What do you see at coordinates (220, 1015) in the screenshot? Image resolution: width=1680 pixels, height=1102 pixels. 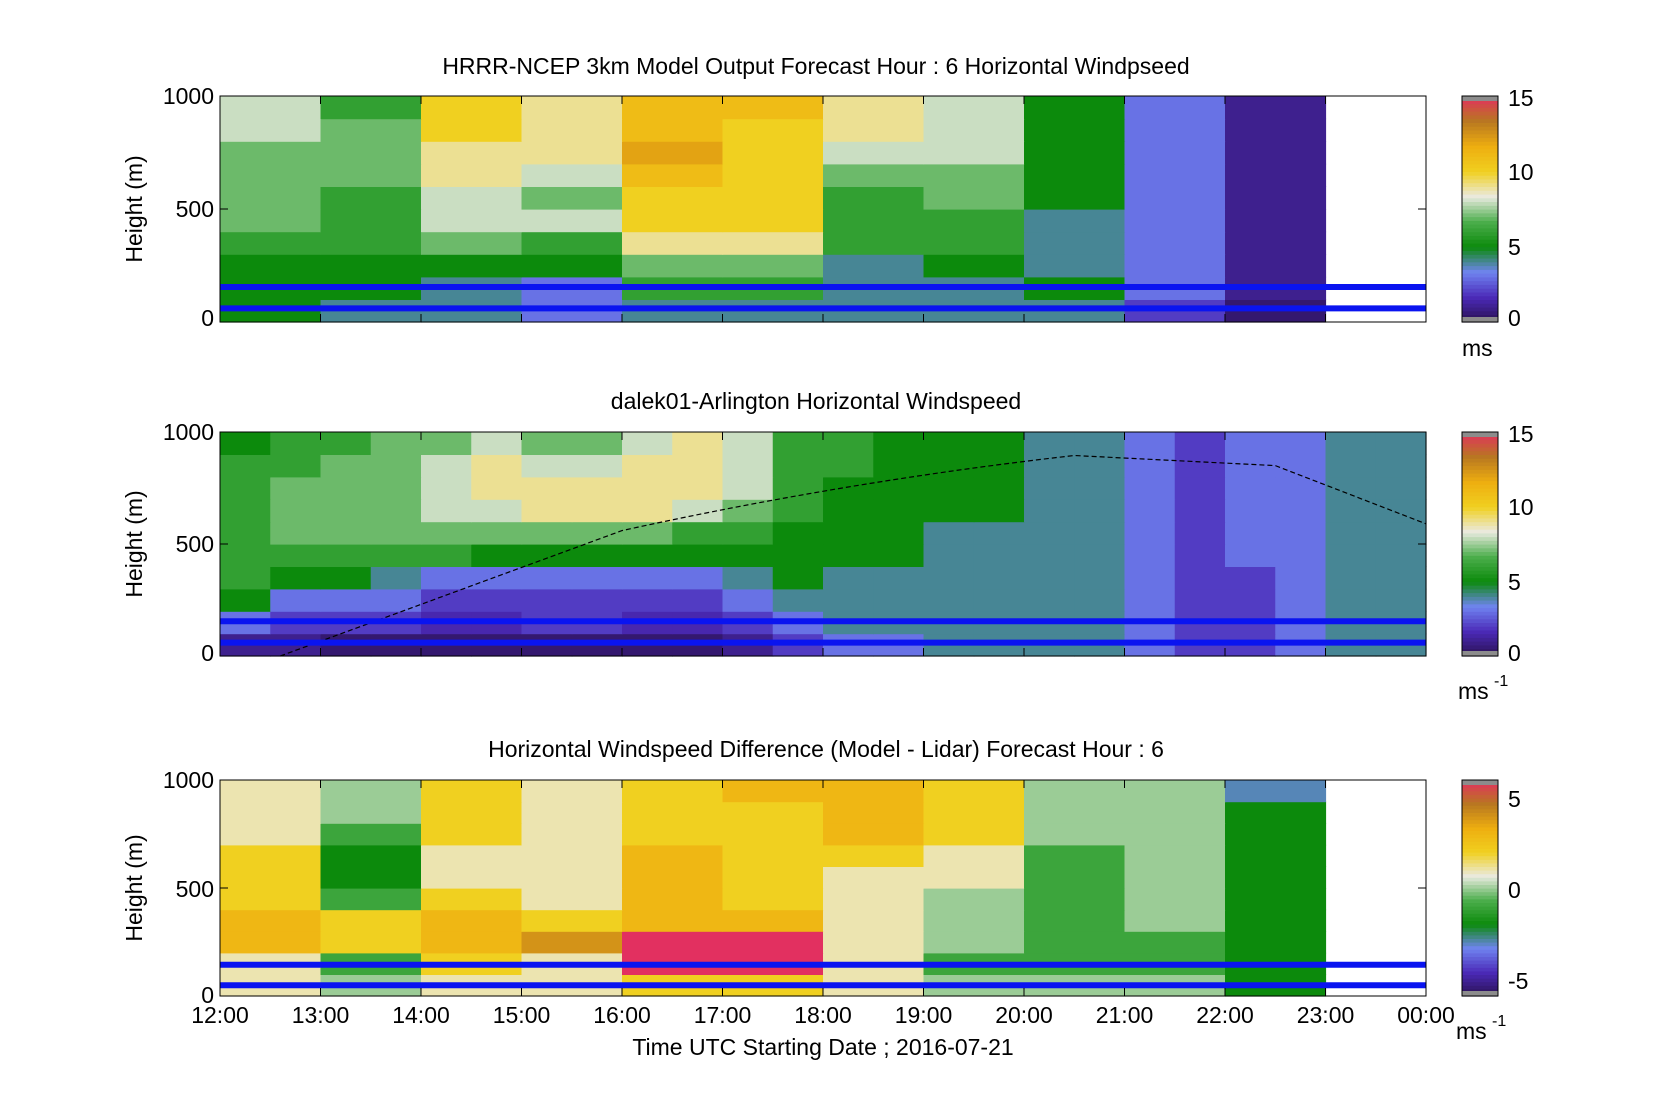 I see `x-tick-label: 12:00` at bounding box center [220, 1015].